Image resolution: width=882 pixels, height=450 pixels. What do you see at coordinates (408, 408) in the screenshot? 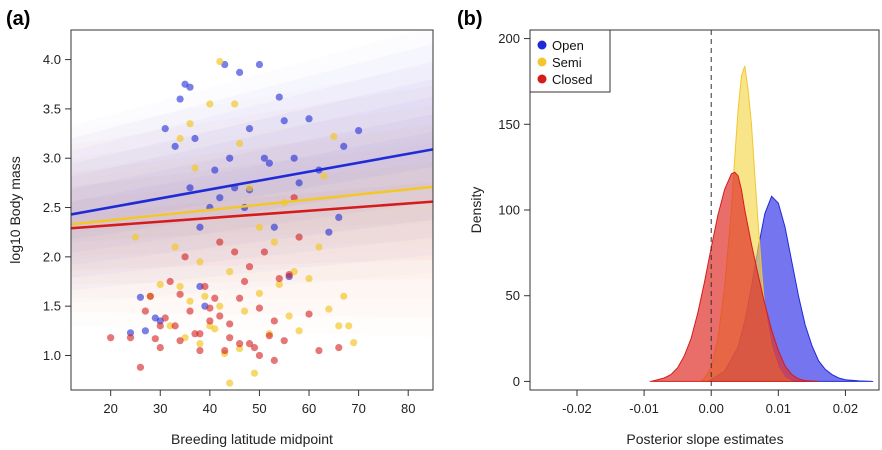
I see `x-tick-label: 80` at bounding box center [408, 408].